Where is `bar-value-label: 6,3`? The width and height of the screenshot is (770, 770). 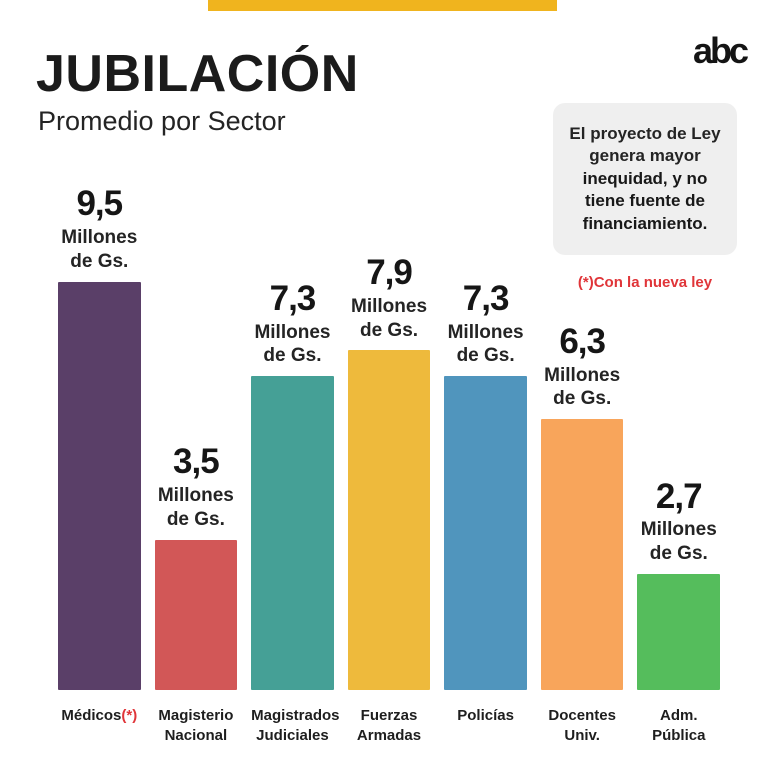
bar-value-label: 6,3 is located at coordinates (582, 341).